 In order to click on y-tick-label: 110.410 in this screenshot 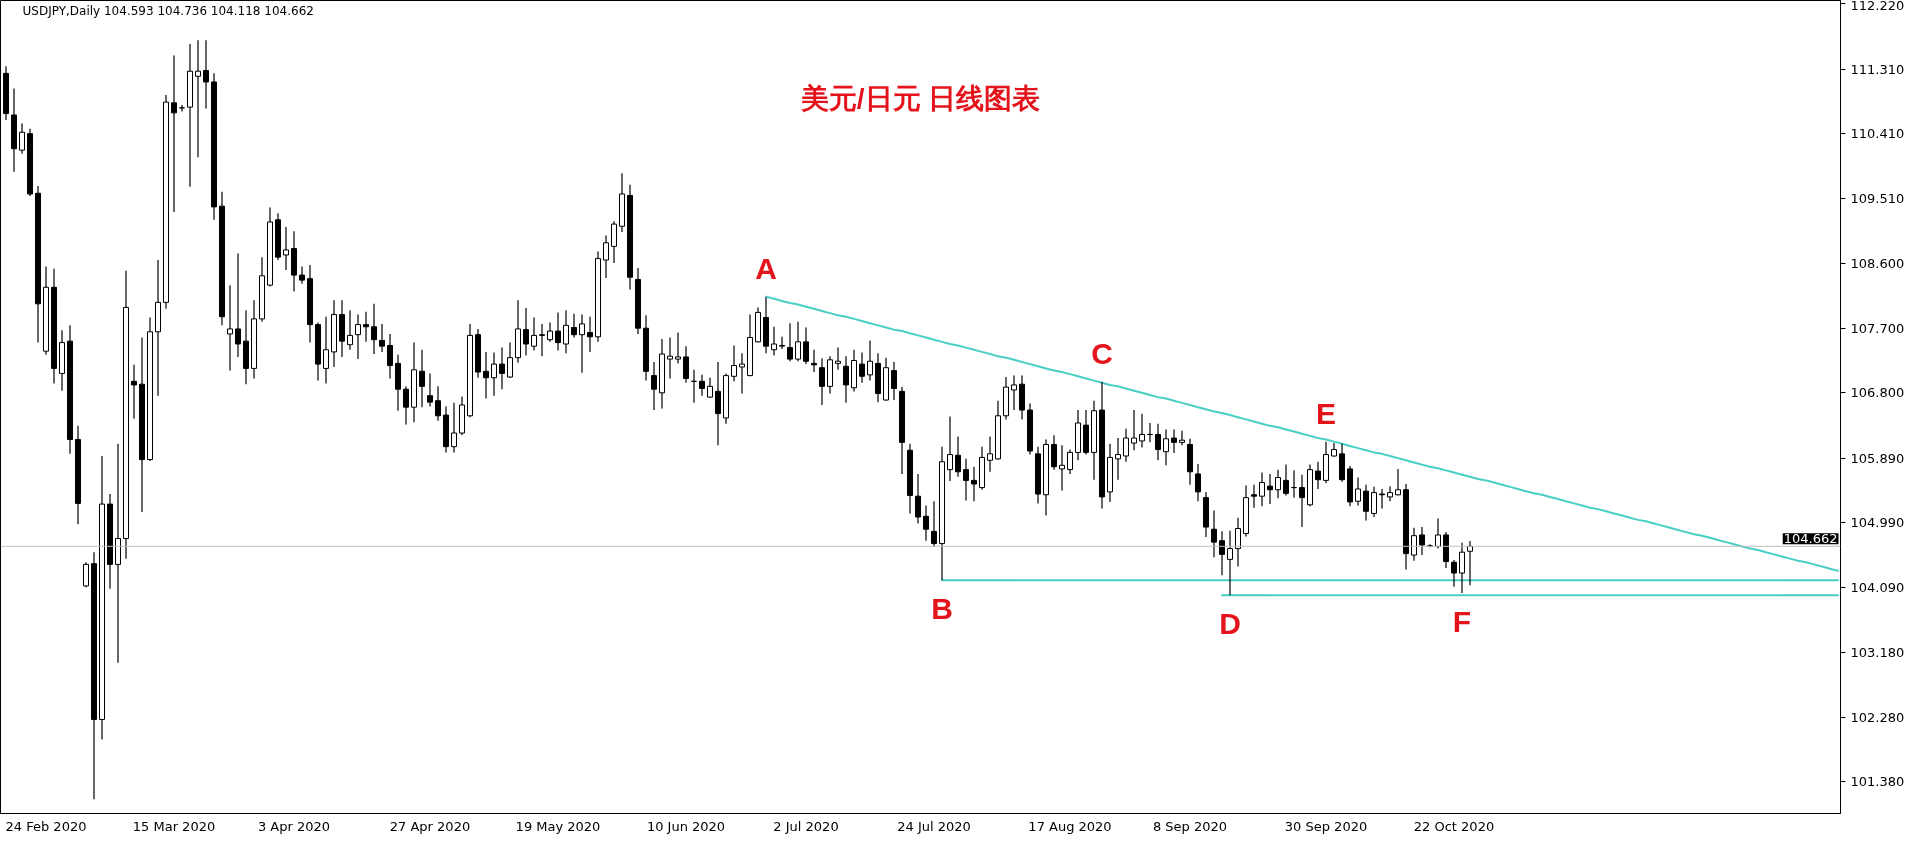, I will do `click(1877, 134)`.